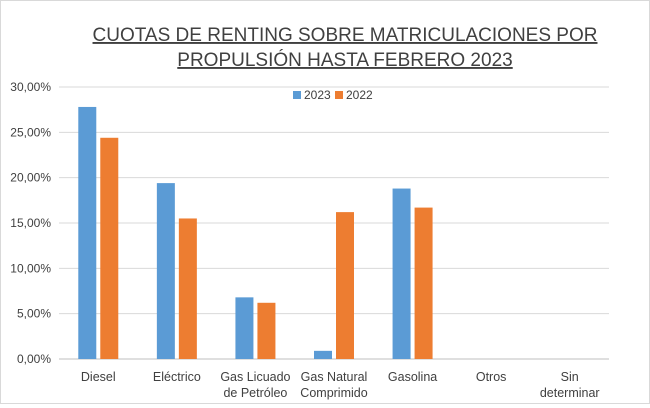  Describe the element at coordinates (30, 268) in the screenshot. I see `y-tick-label: 10,00%` at that location.